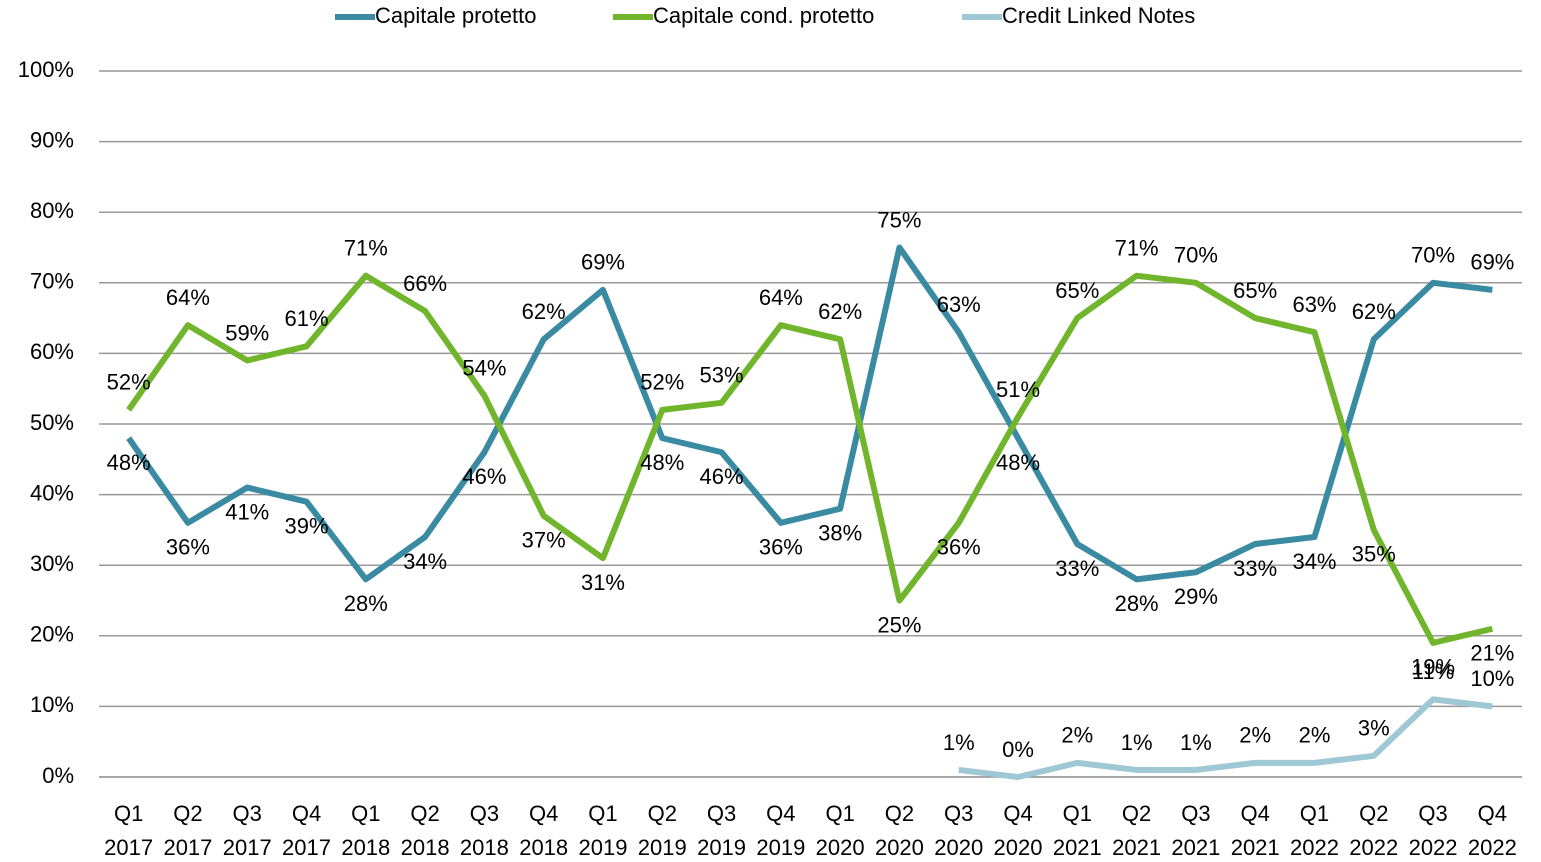 The width and height of the screenshot is (1541, 862). What do you see at coordinates (1433, 671) in the screenshot?
I see `data-label: 11%` at bounding box center [1433, 671].